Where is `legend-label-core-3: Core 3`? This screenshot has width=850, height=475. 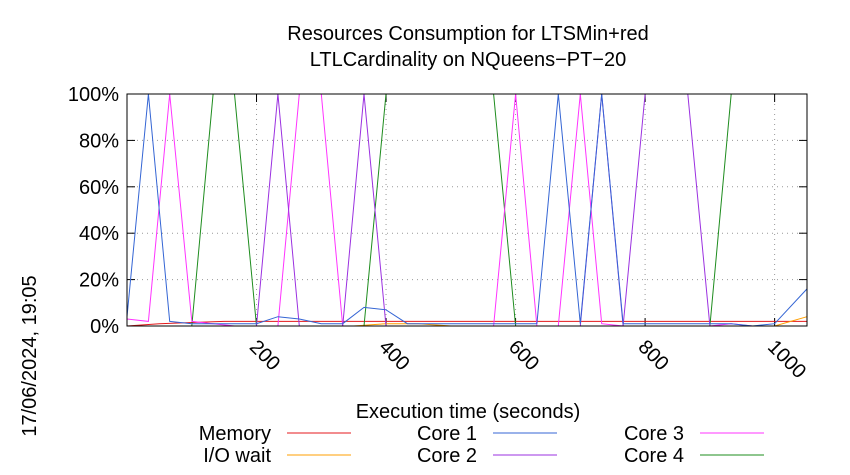
legend-label-core-3: Core 3 is located at coordinates (654, 434).